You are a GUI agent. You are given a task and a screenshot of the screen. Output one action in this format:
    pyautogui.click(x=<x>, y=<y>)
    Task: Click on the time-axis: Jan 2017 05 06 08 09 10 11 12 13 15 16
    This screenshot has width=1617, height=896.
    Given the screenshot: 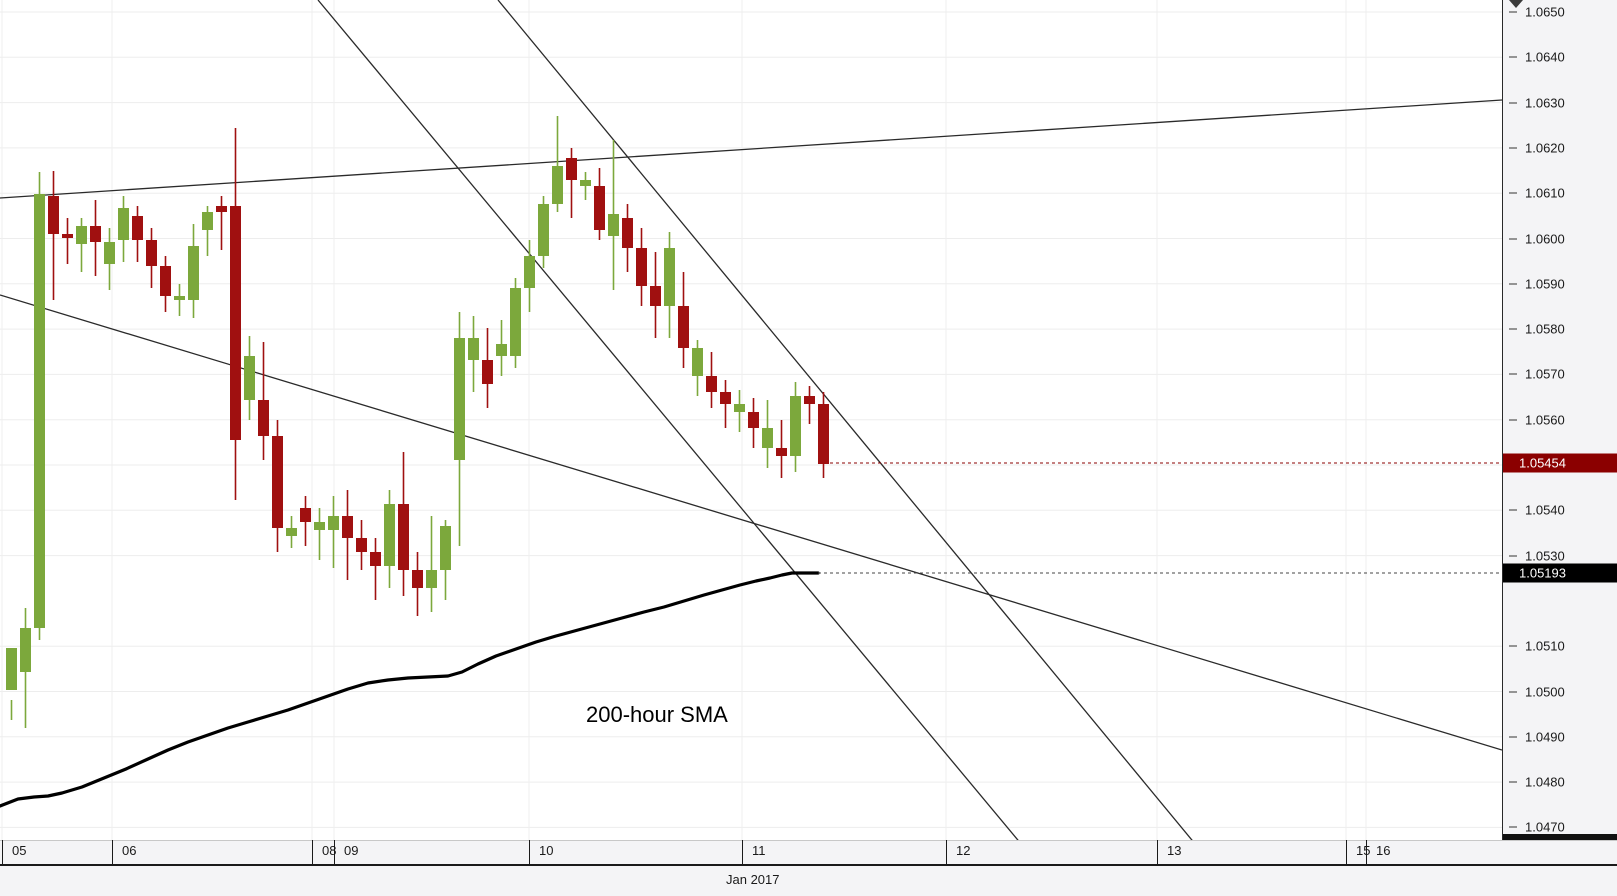 What is the action you would take?
    pyautogui.click(x=808, y=868)
    